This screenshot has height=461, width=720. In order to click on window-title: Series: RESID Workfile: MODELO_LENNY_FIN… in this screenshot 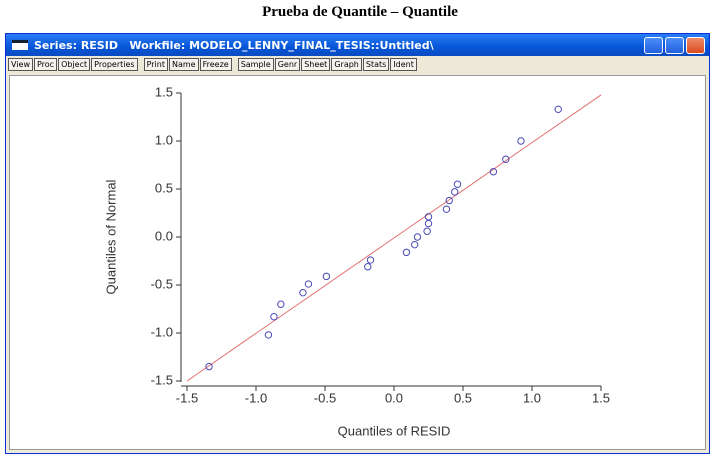, I will do `click(234, 45)`.